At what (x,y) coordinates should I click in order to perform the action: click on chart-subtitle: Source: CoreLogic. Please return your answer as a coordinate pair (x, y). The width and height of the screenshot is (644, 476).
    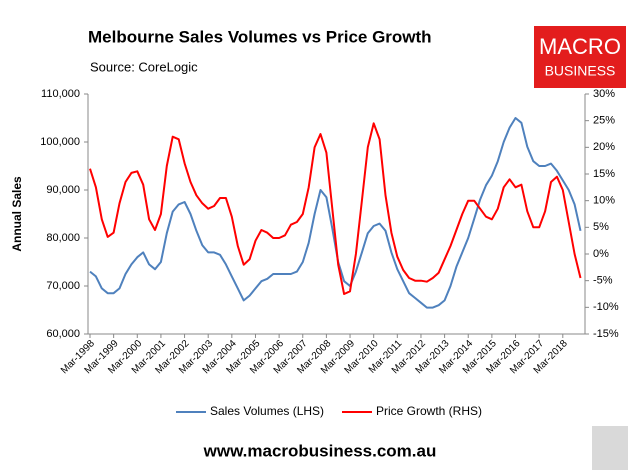
    Looking at the image, I should click on (144, 66).